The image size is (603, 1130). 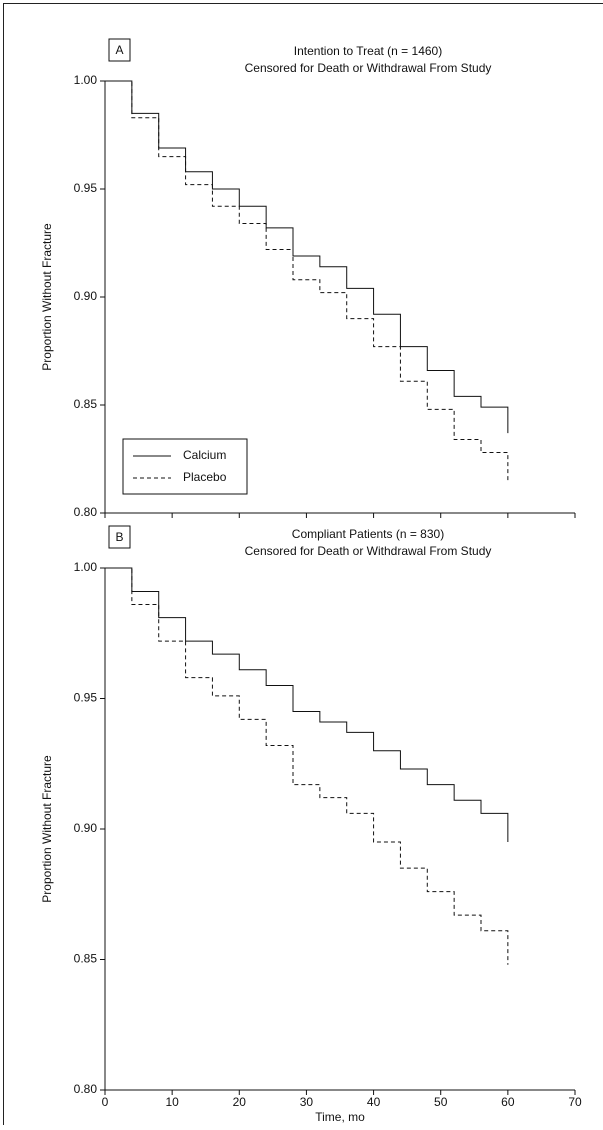 I want to click on x-tick-label: 40, so click(x=374, y=1102).